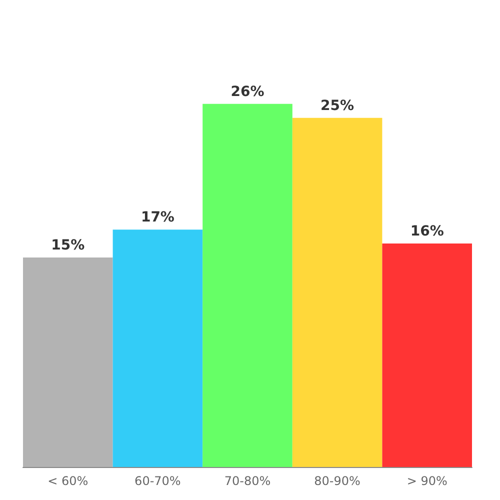 This screenshot has width=500, height=500. What do you see at coordinates (247, 92) in the screenshot?
I see `data-label: 26%` at bounding box center [247, 92].